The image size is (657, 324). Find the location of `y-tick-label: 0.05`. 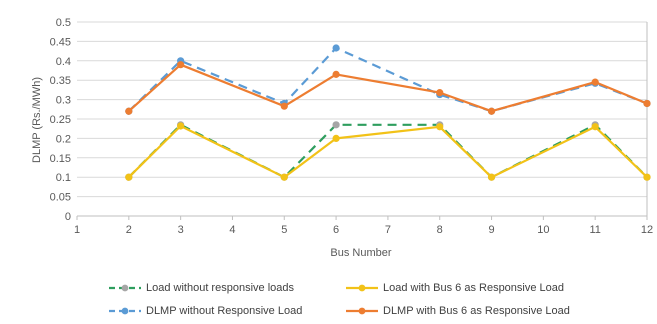

y-tick-label: 0.05 is located at coordinates (60, 198).